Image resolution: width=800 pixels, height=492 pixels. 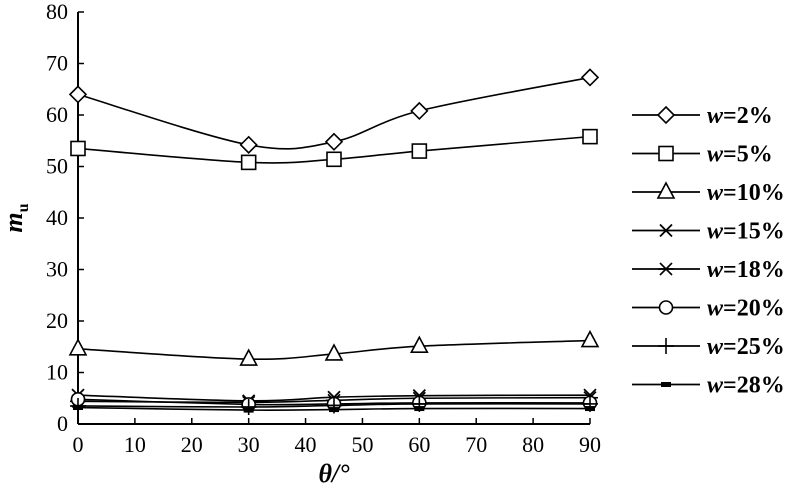 What do you see at coordinates (748, 116) in the screenshot?
I see `legend-label-rest: =2%` at bounding box center [748, 116].